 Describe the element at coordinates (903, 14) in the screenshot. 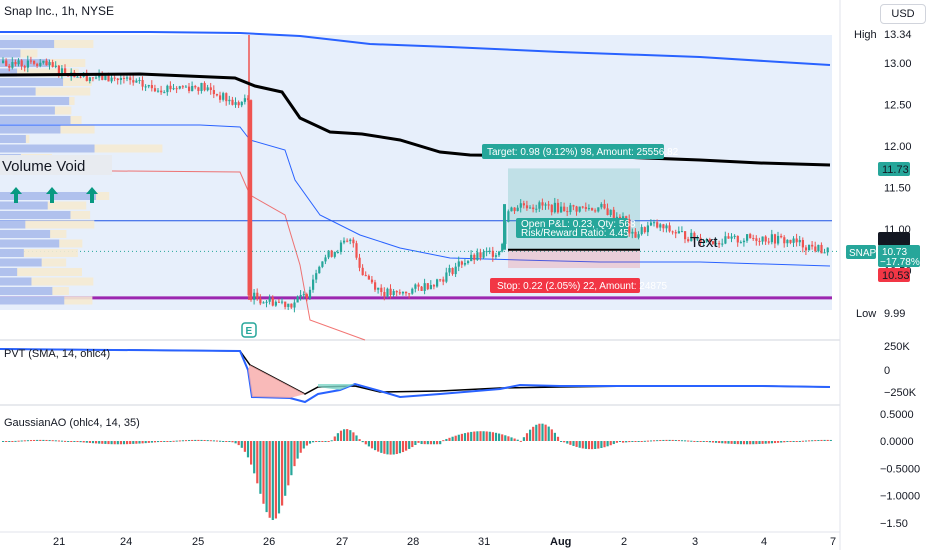

I see `currency-button: USD` at that location.